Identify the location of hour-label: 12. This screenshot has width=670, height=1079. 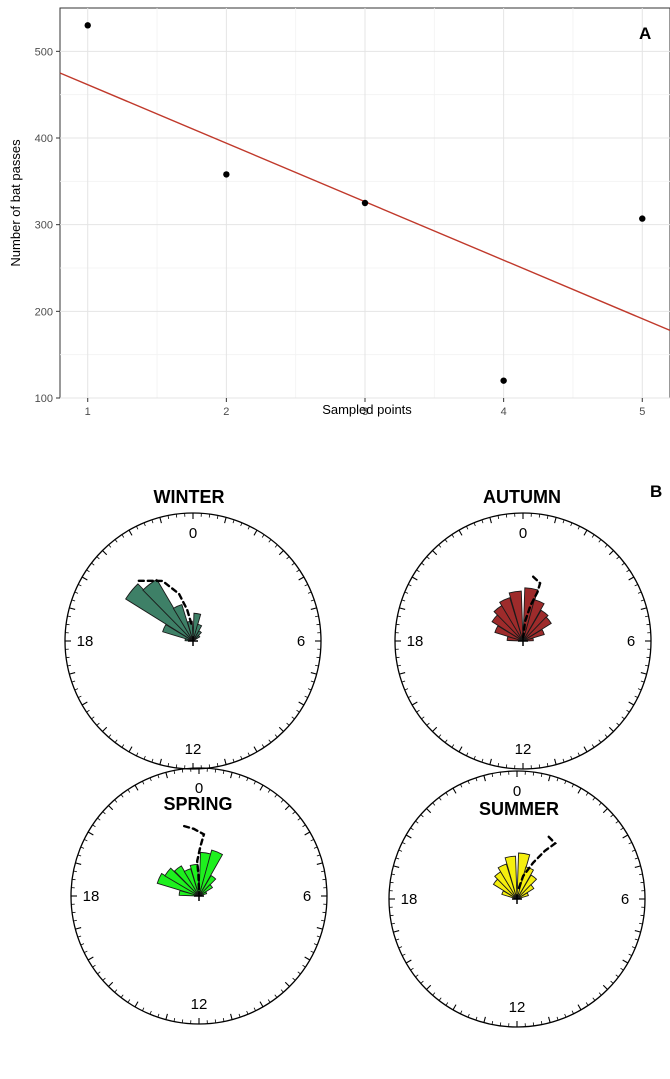
(517, 1007).